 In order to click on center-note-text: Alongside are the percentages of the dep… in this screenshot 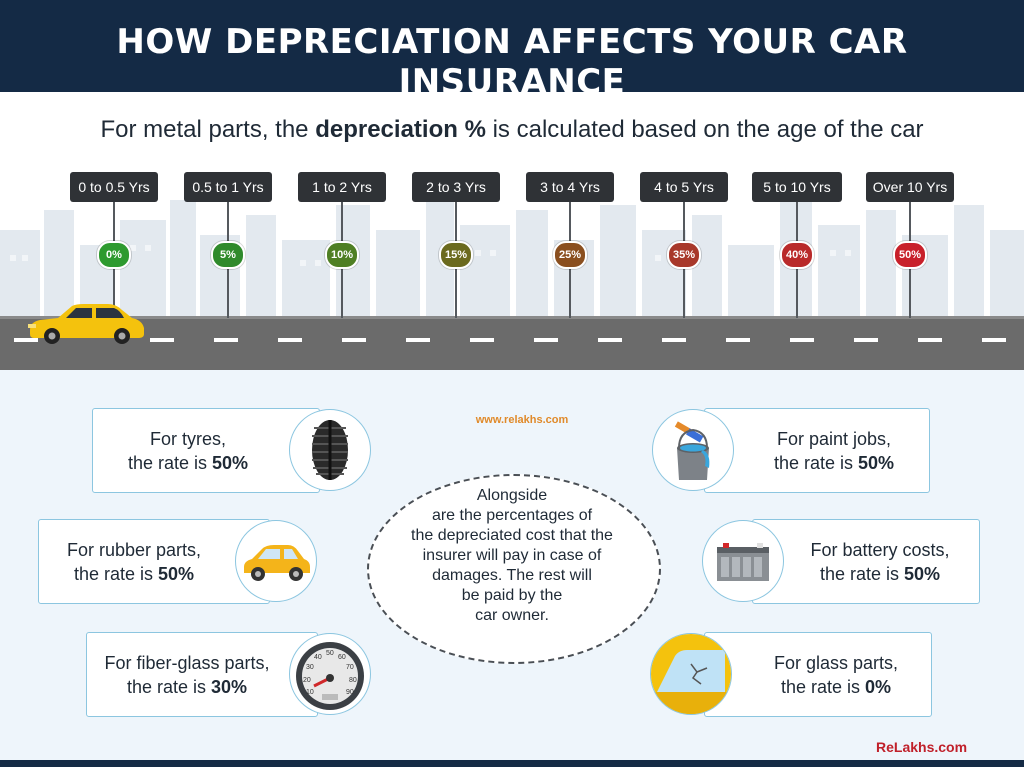, I will do `click(512, 556)`.